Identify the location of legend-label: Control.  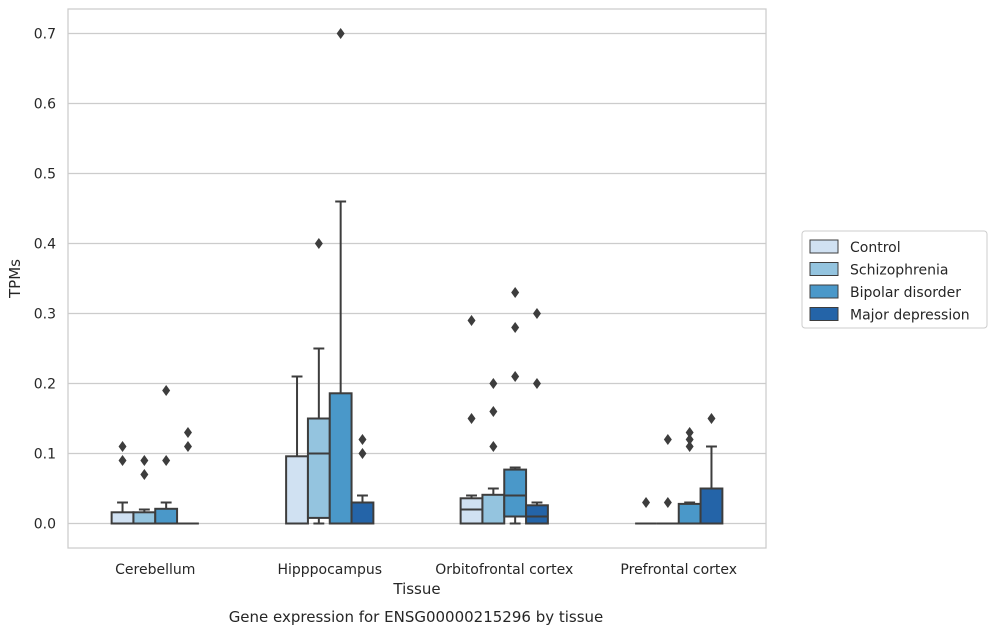
(875, 248).